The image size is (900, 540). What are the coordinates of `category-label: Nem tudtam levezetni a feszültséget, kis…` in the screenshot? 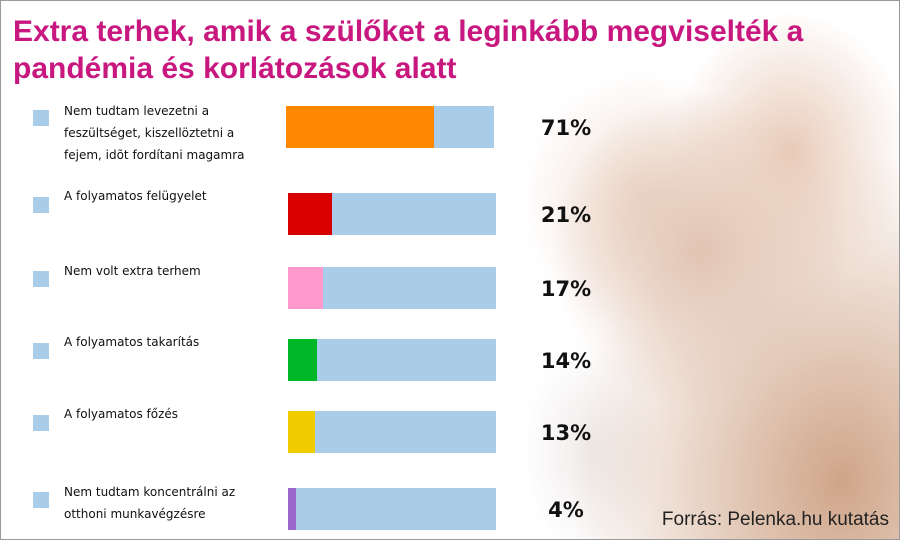 It's located at (154, 133).